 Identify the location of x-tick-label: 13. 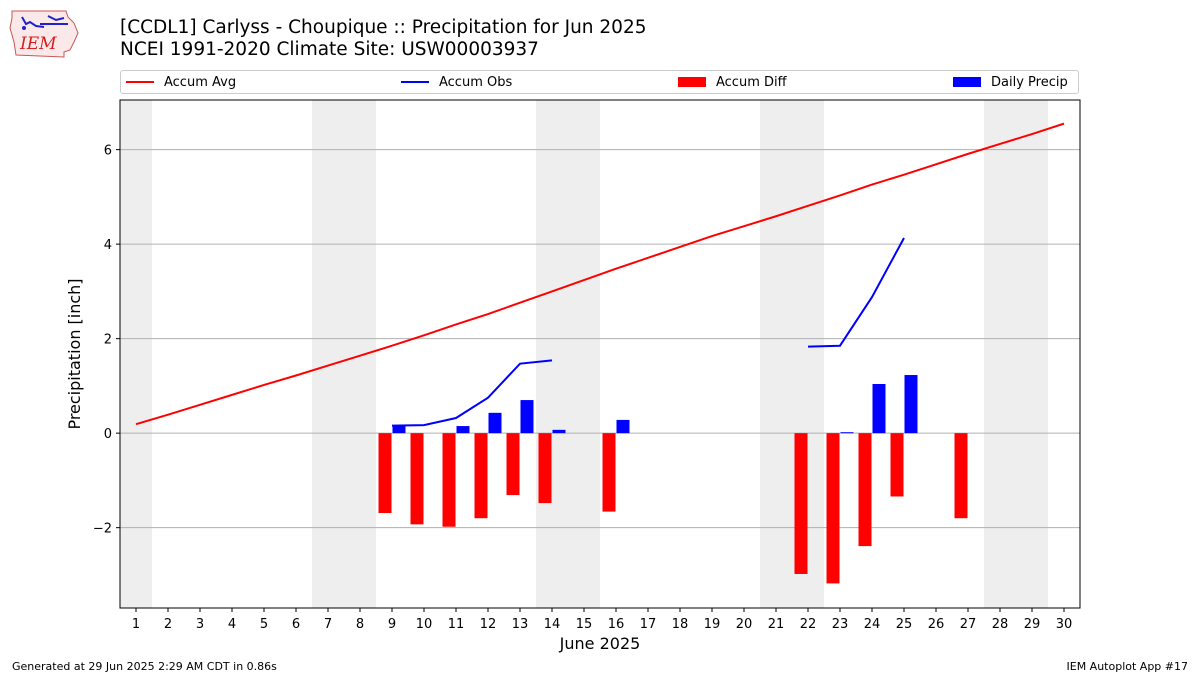
(520, 624).